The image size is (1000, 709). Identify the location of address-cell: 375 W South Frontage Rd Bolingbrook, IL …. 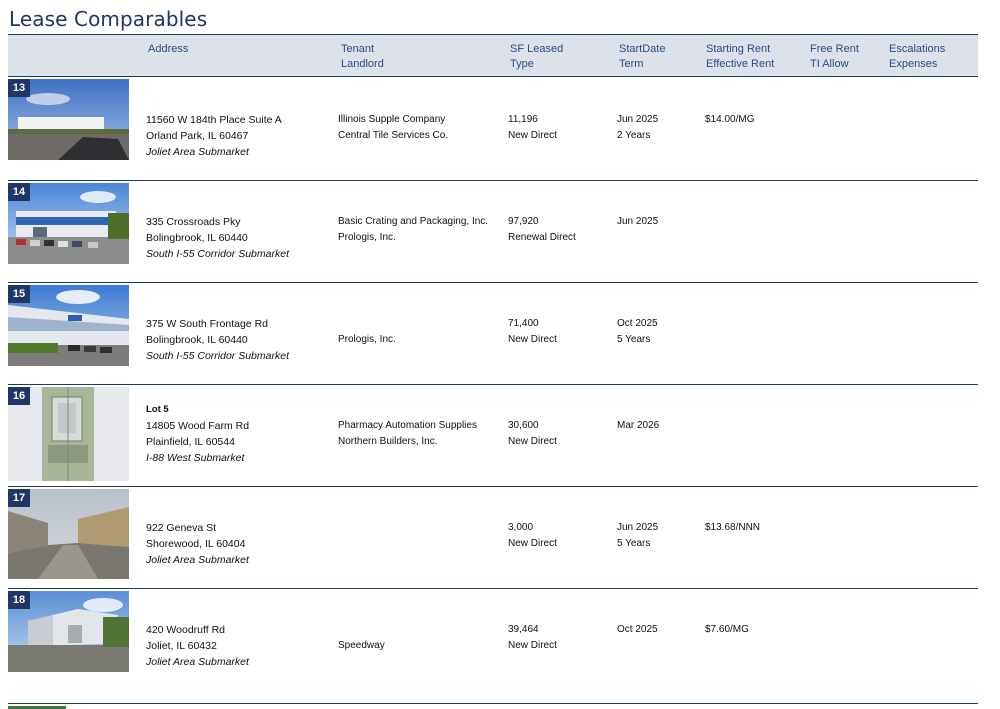
(217, 340).